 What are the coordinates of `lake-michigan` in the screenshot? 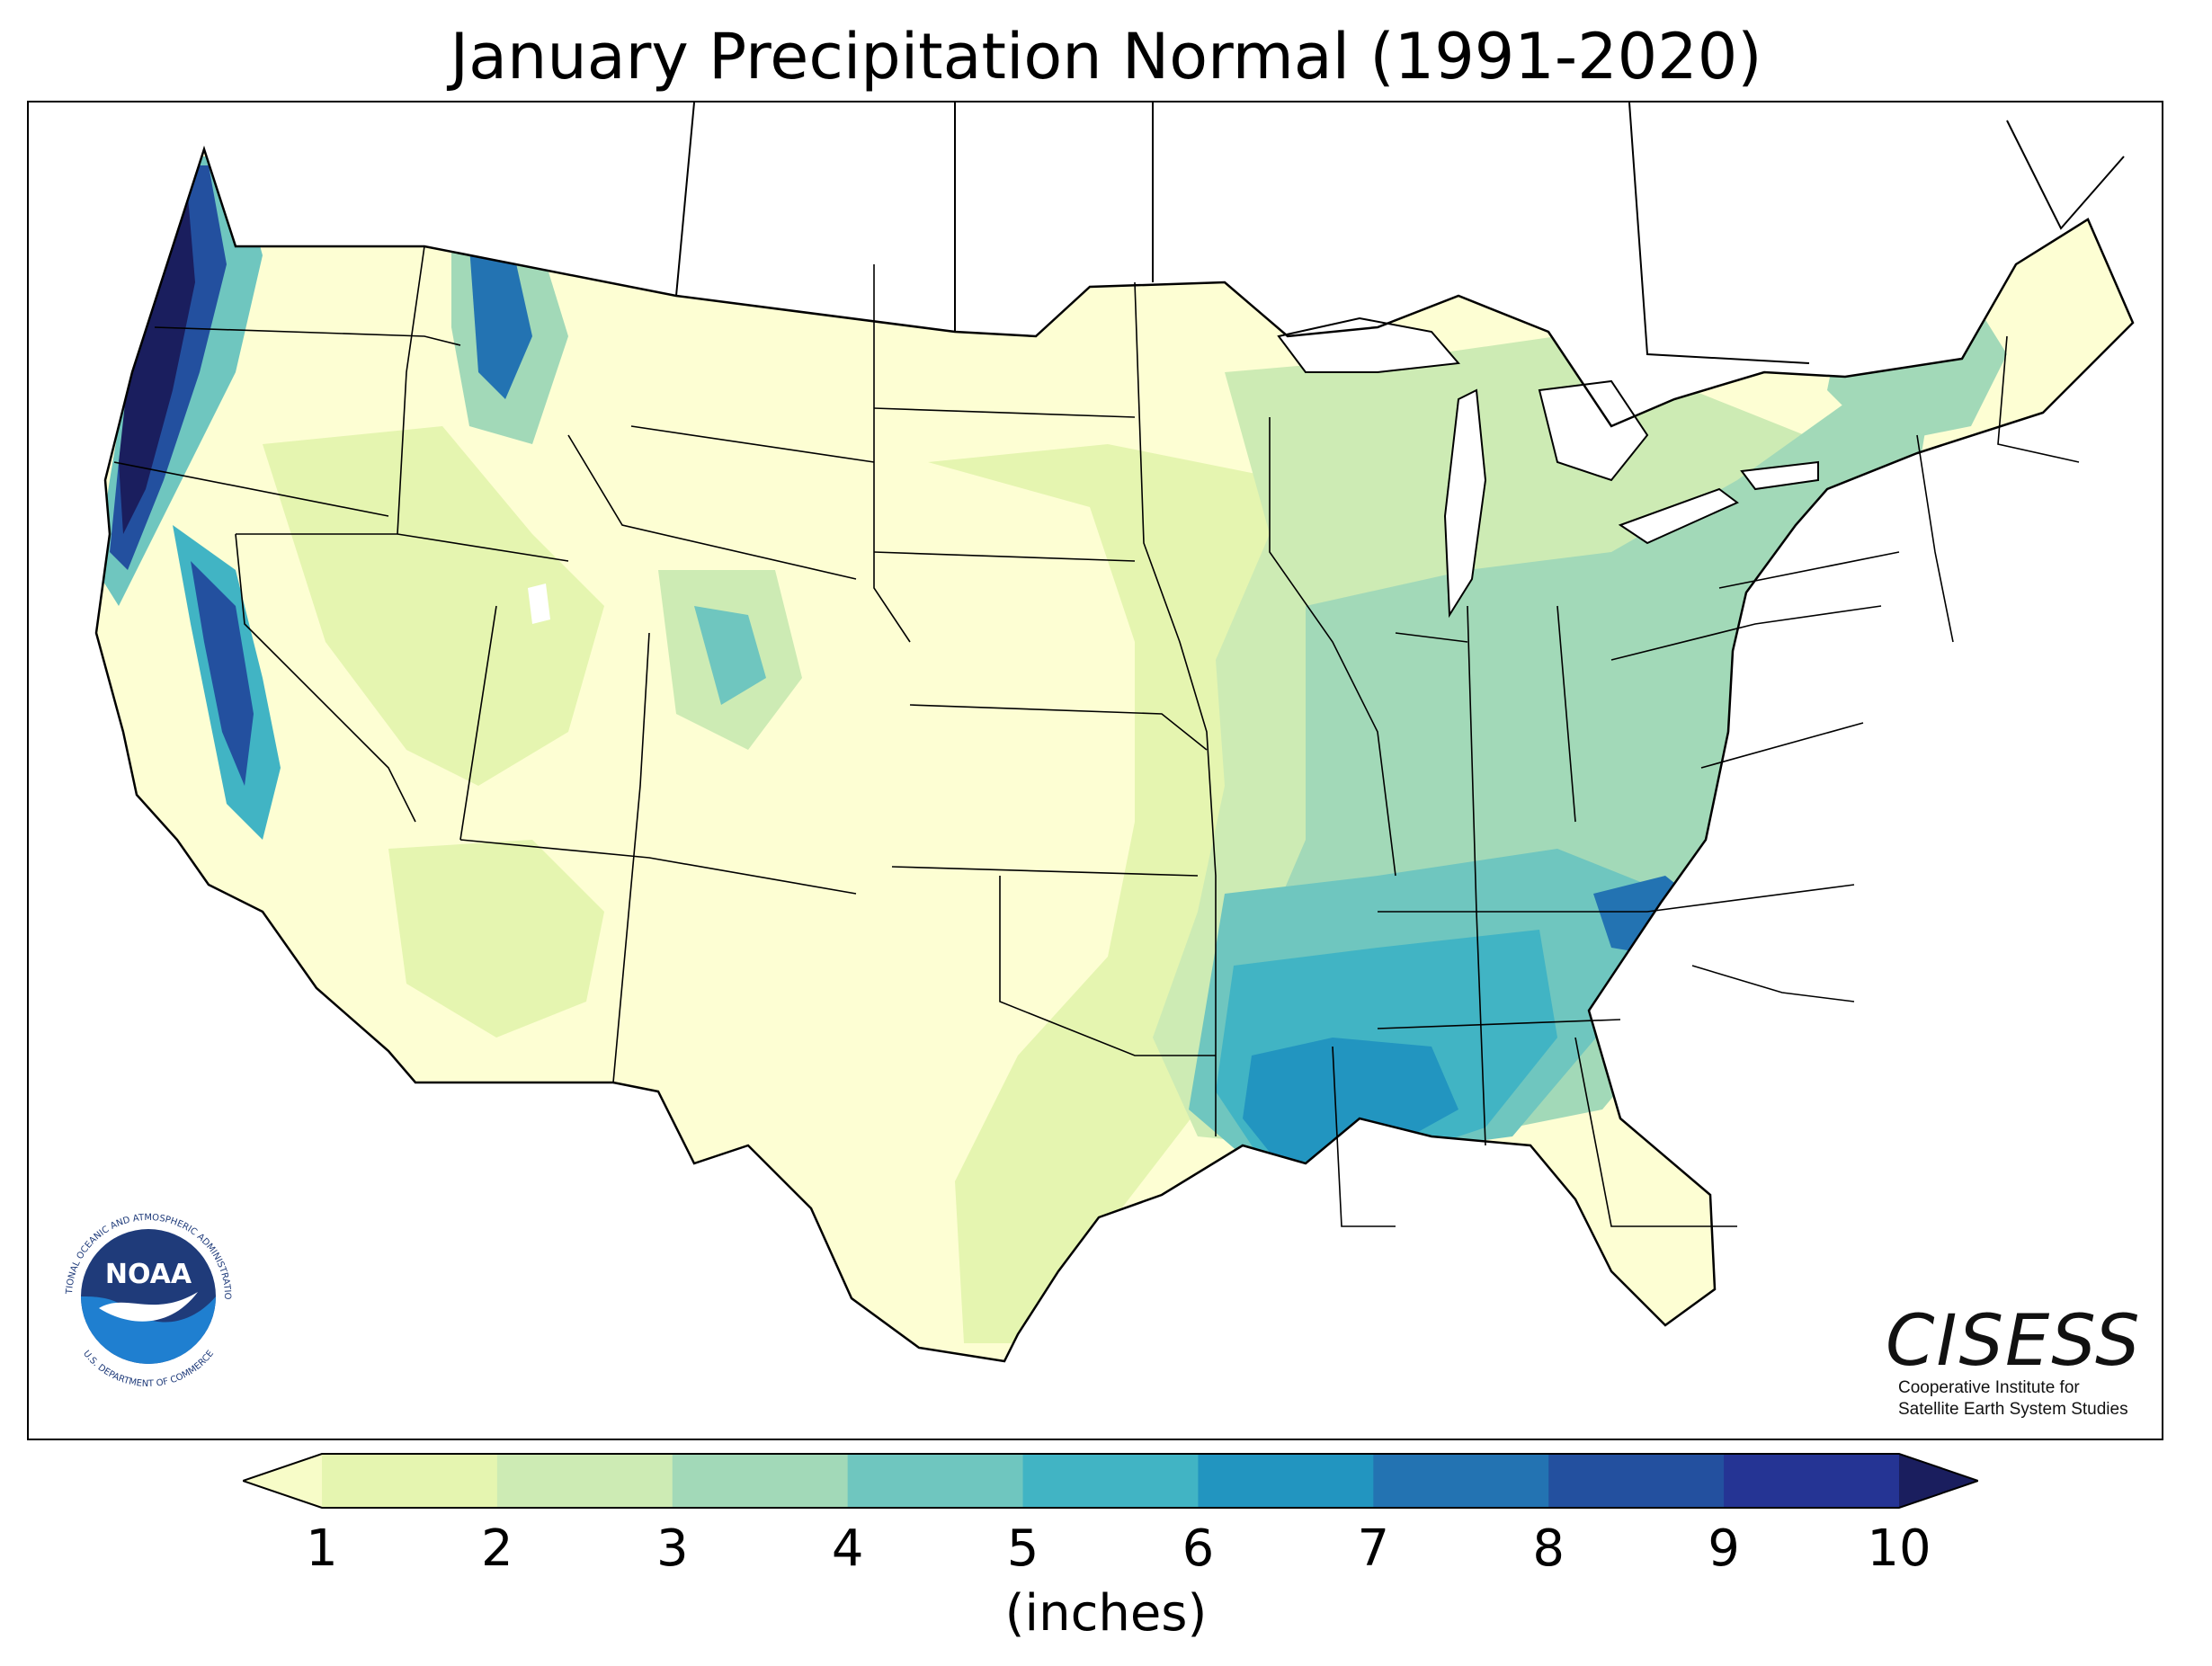 It's located at (1465, 504).